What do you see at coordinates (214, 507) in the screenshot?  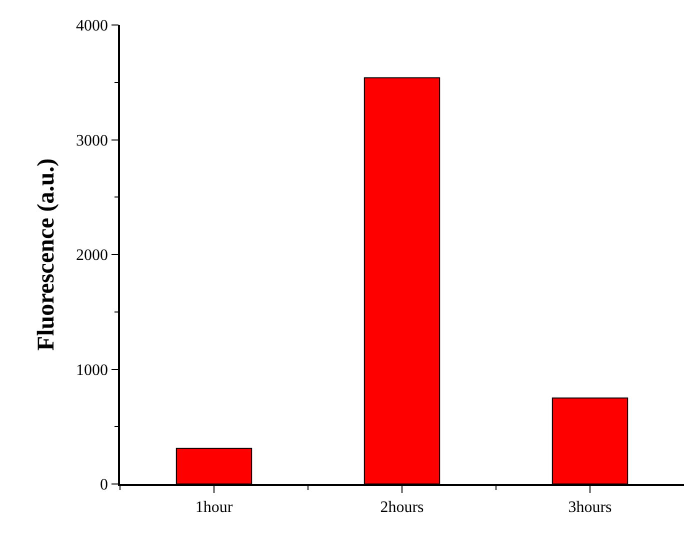 I see `x-tick-label: 1hour` at bounding box center [214, 507].